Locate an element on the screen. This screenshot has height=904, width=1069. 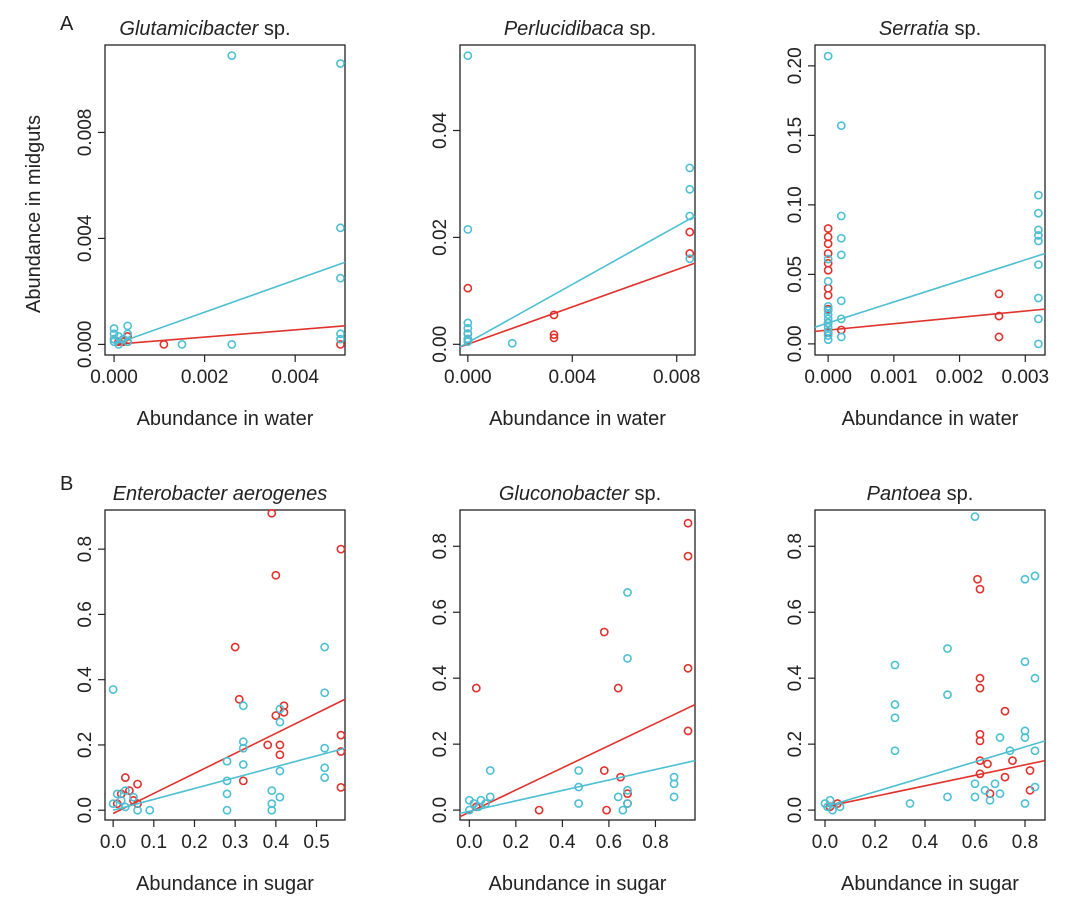
x-tick-label: 0.8 is located at coordinates (1025, 842).